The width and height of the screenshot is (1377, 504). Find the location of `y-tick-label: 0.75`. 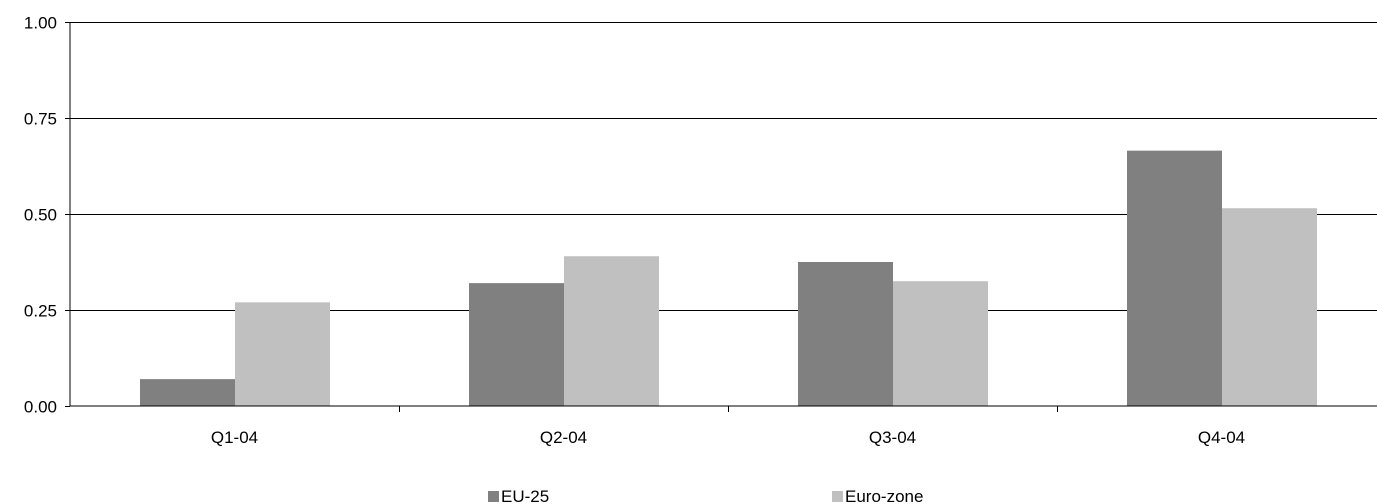

y-tick-label: 0.75 is located at coordinates (40, 119).